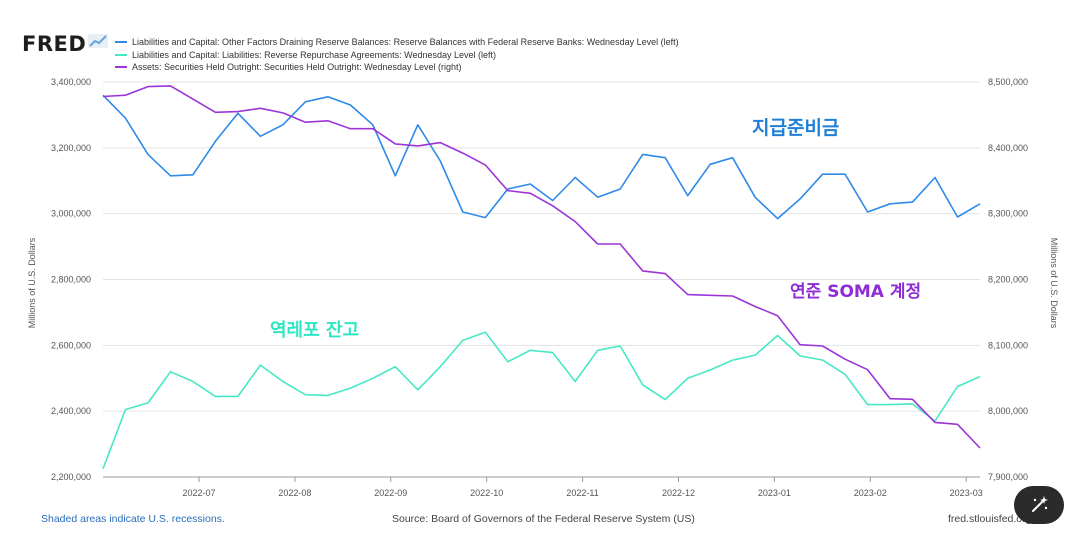 The image size is (1082, 553). I want to click on left-tick-label: 2,400,000, so click(71, 411).